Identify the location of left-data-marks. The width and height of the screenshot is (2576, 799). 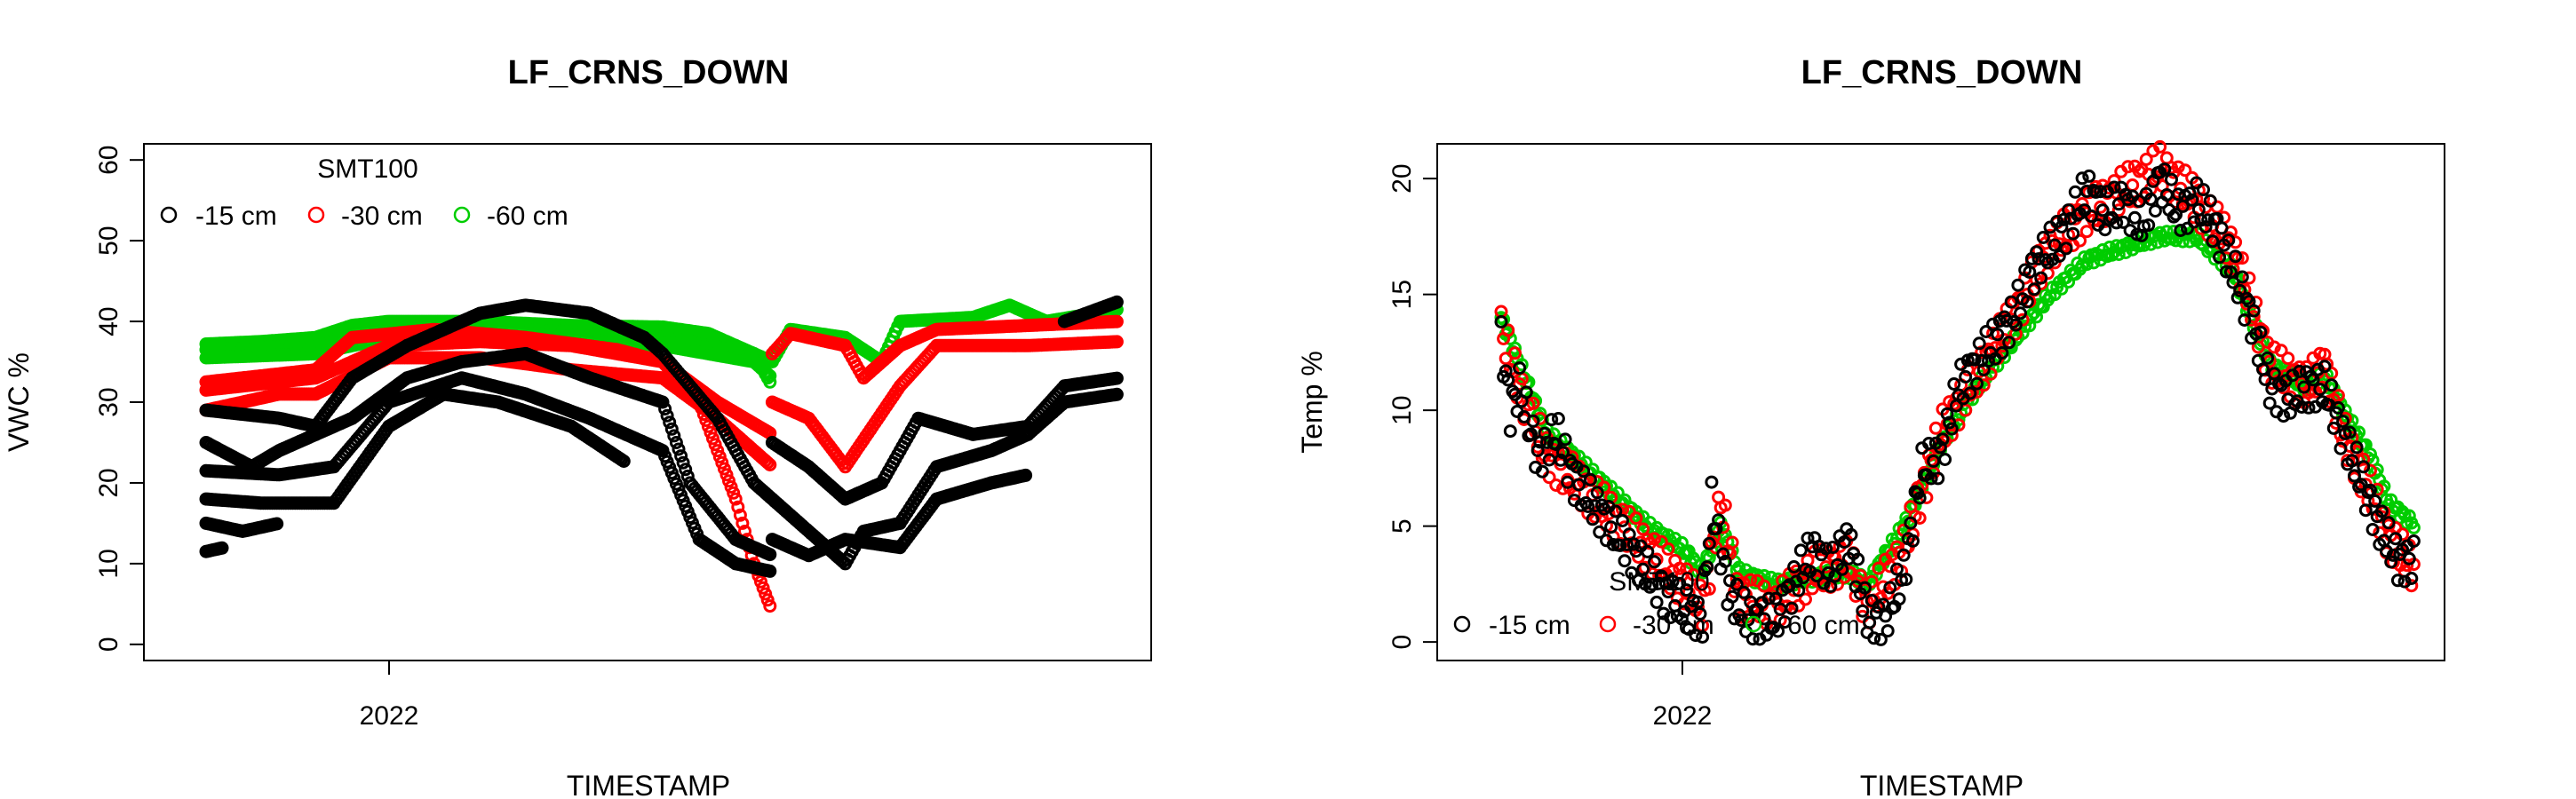
(661, 454).